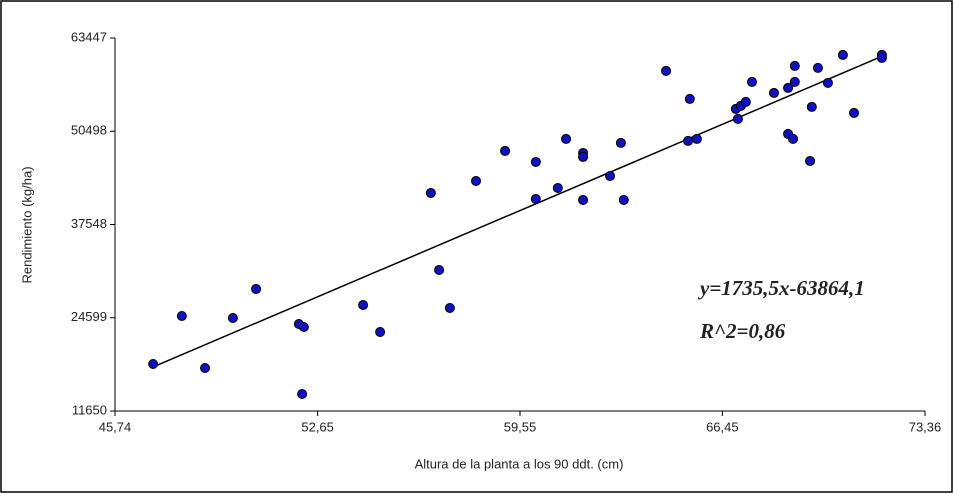 This screenshot has height=498, width=953. Describe the element at coordinates (742, 331) in the screenshot. I see `r-squared: R^2=0,86` at that location.